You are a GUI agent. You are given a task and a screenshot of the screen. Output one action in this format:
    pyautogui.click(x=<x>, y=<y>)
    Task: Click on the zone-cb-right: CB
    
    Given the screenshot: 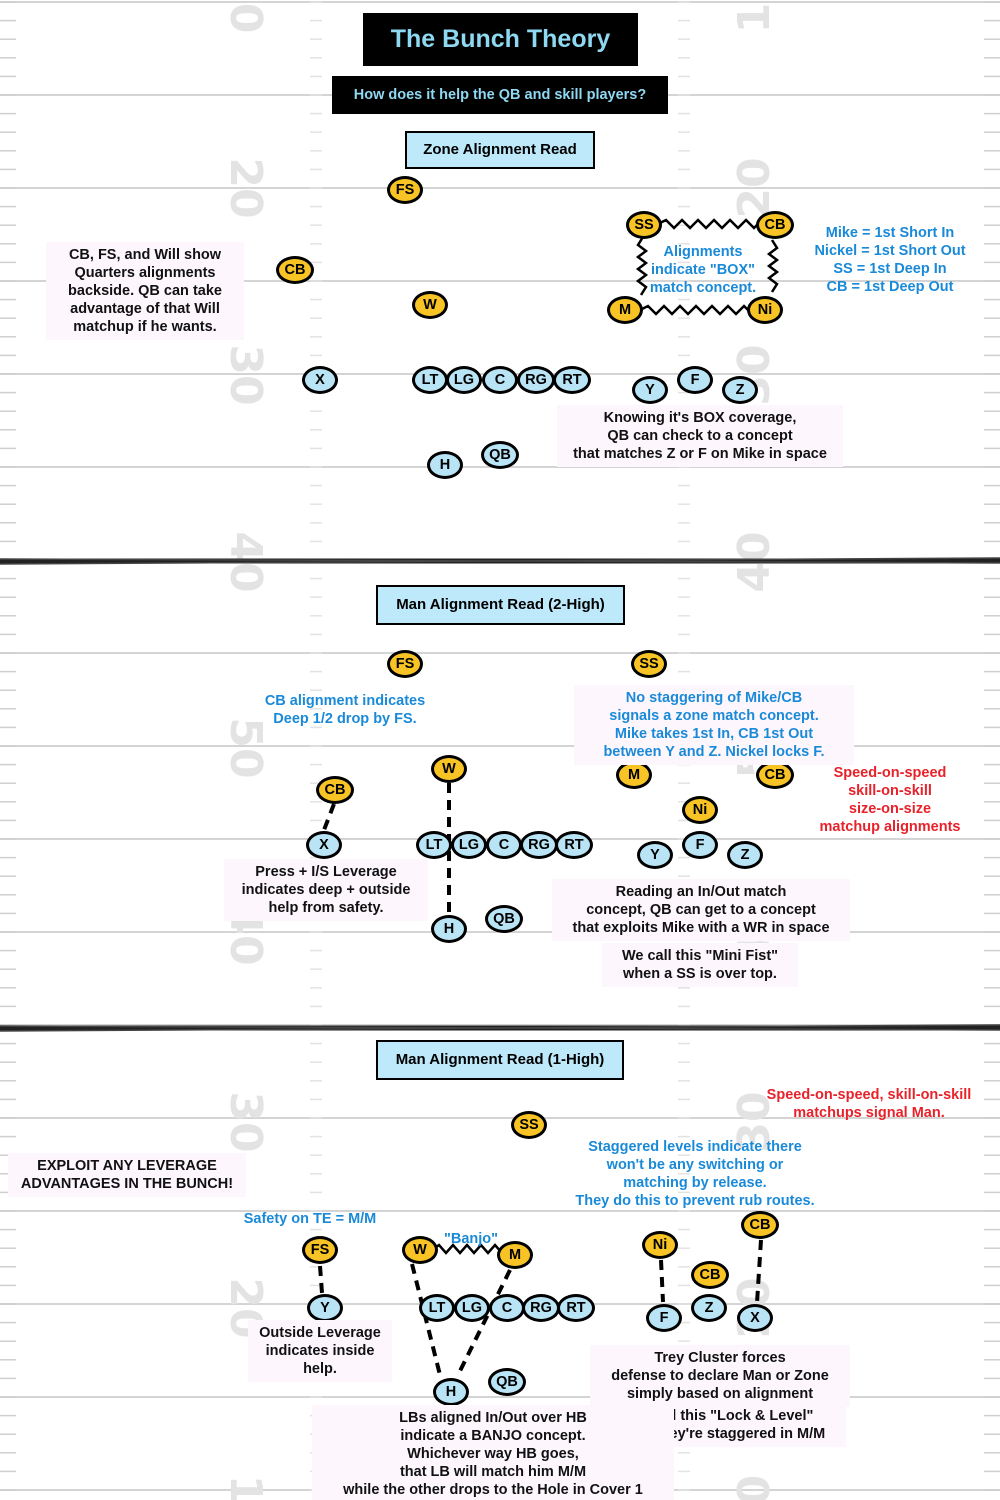 What is the action you would take?
    pyautogui.click(x=775, y=225)
    